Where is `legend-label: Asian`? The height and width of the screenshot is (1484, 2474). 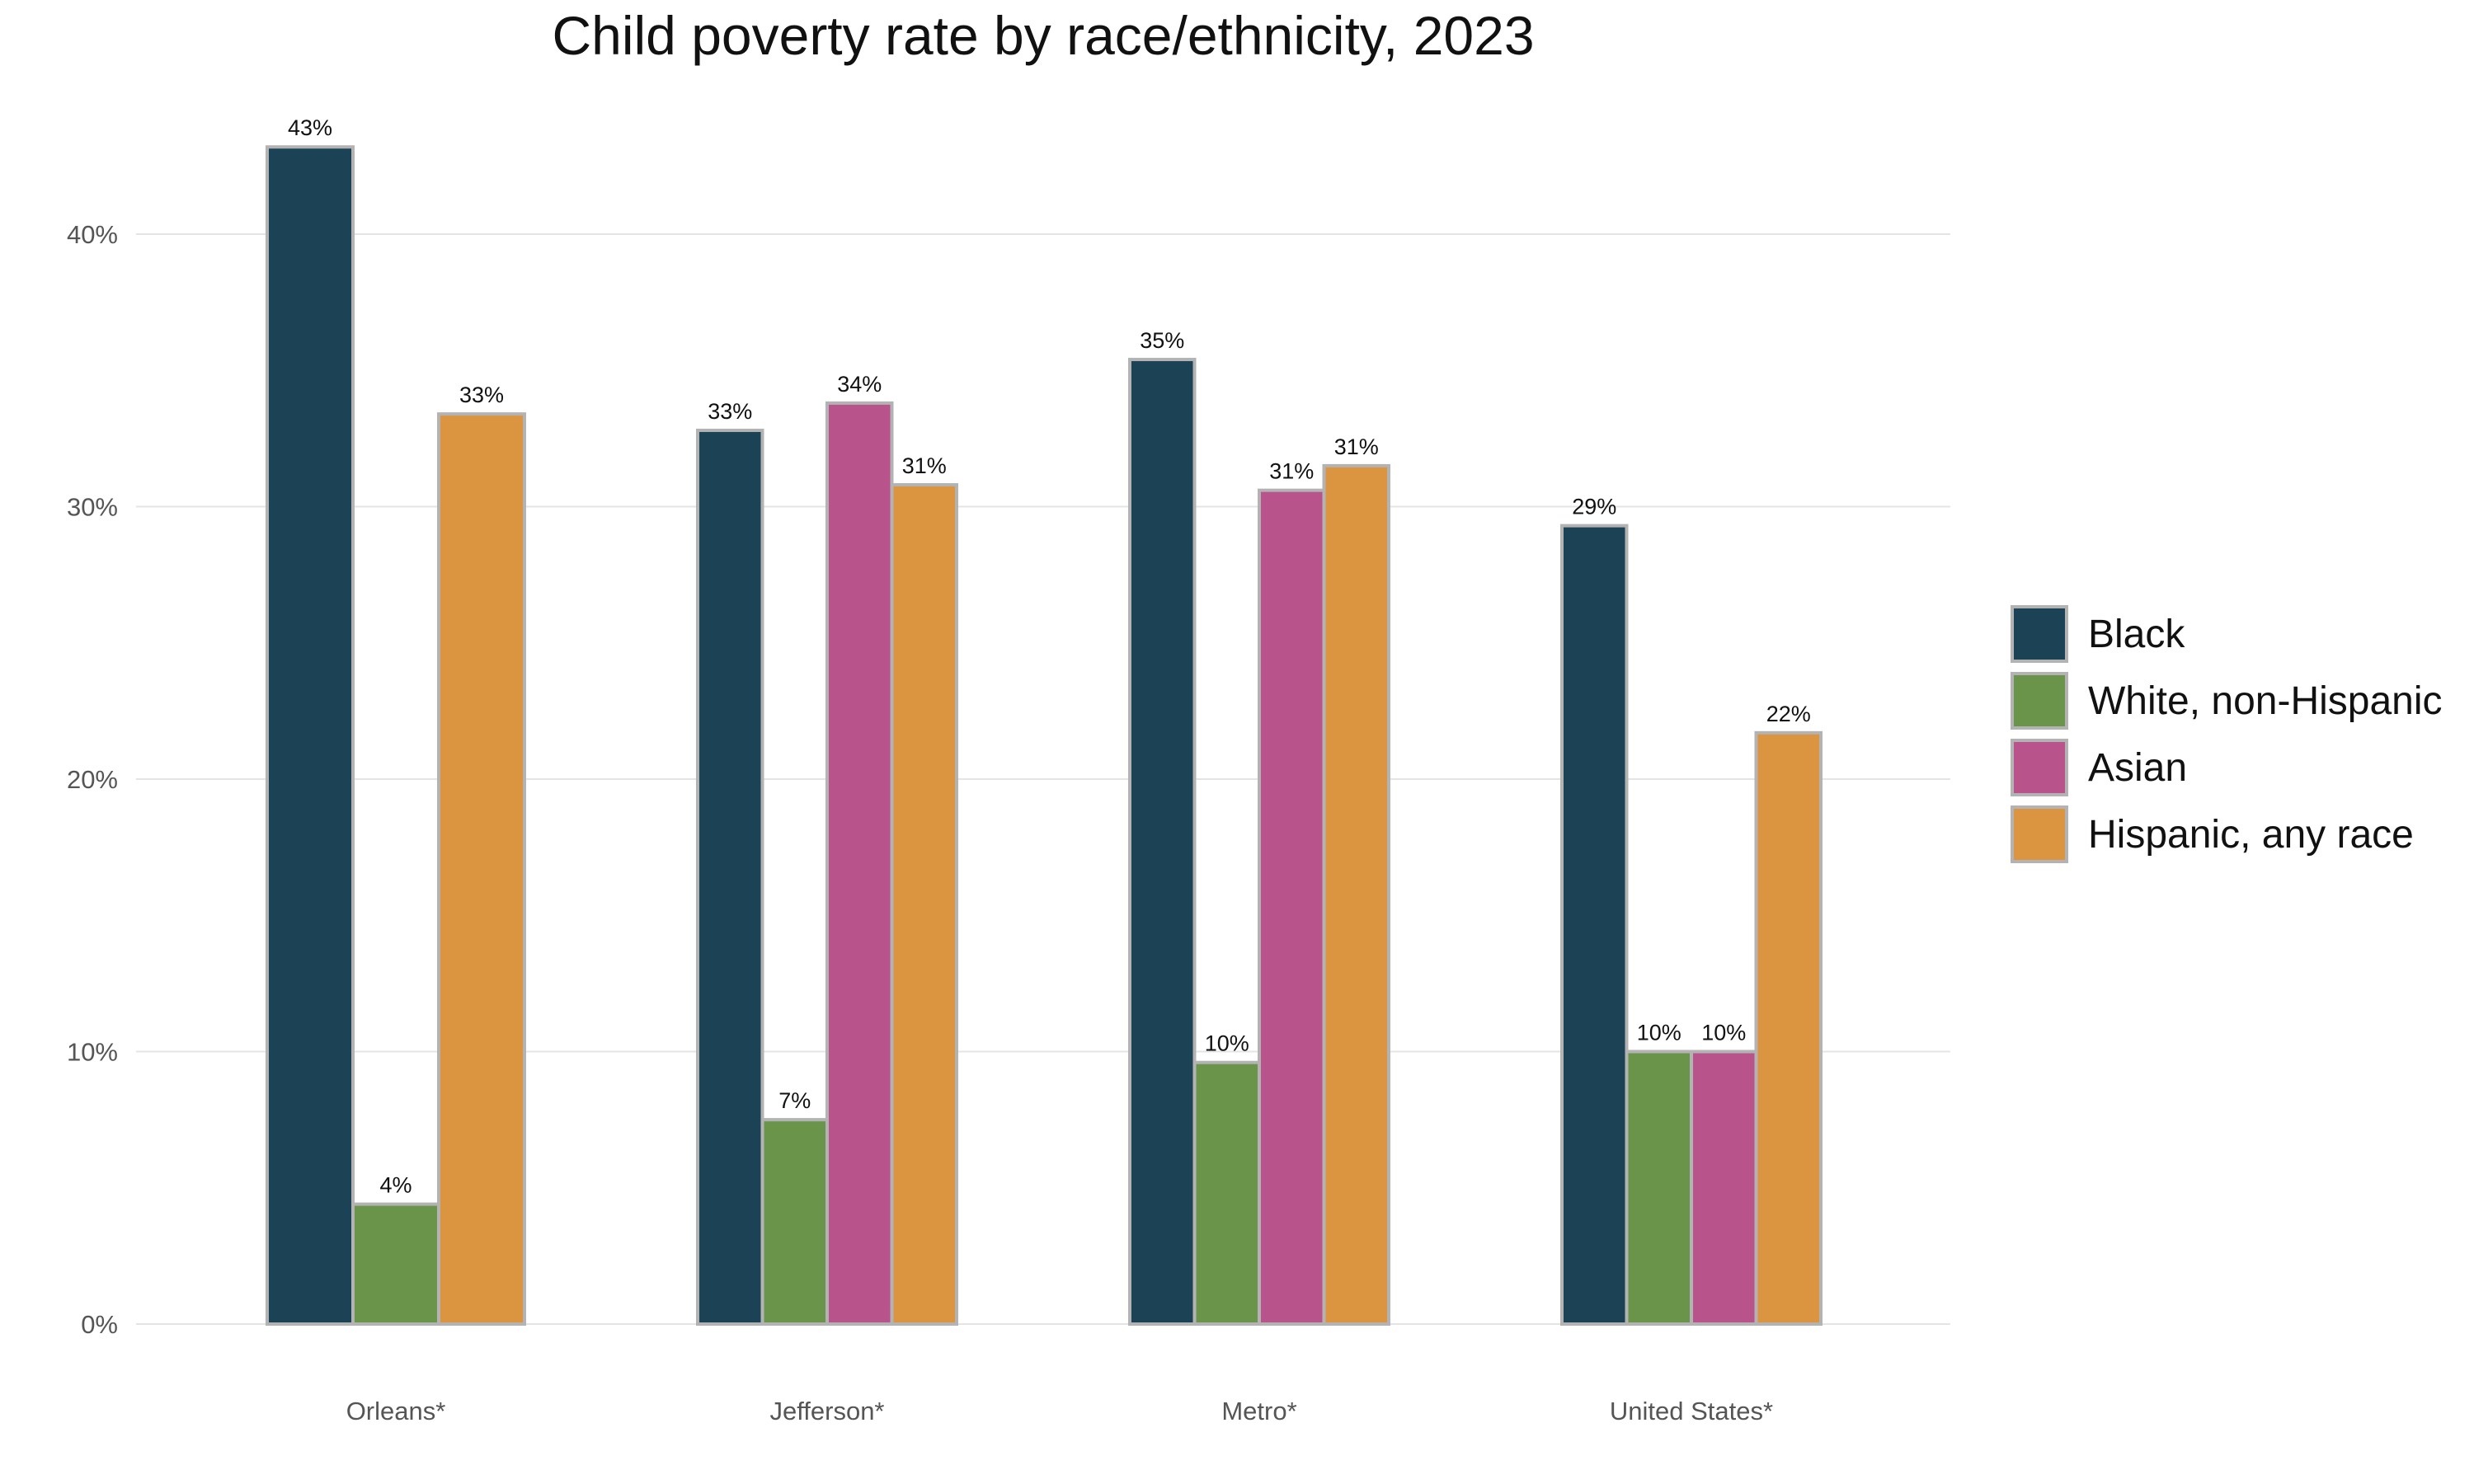 legend-label: Asian is located at coordinates (2137, 768).